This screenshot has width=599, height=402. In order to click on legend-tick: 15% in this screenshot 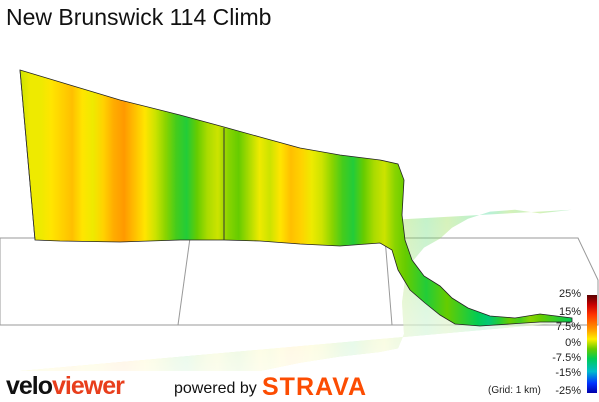, I will do `click(569, 312)`.